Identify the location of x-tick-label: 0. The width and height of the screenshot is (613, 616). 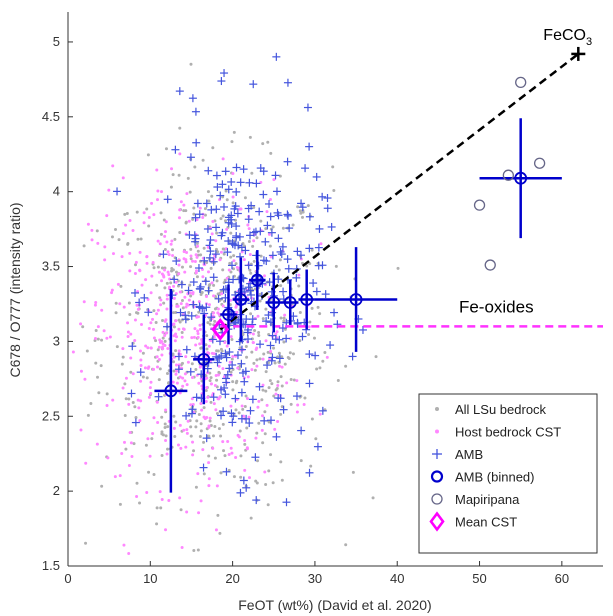
(67, 578).